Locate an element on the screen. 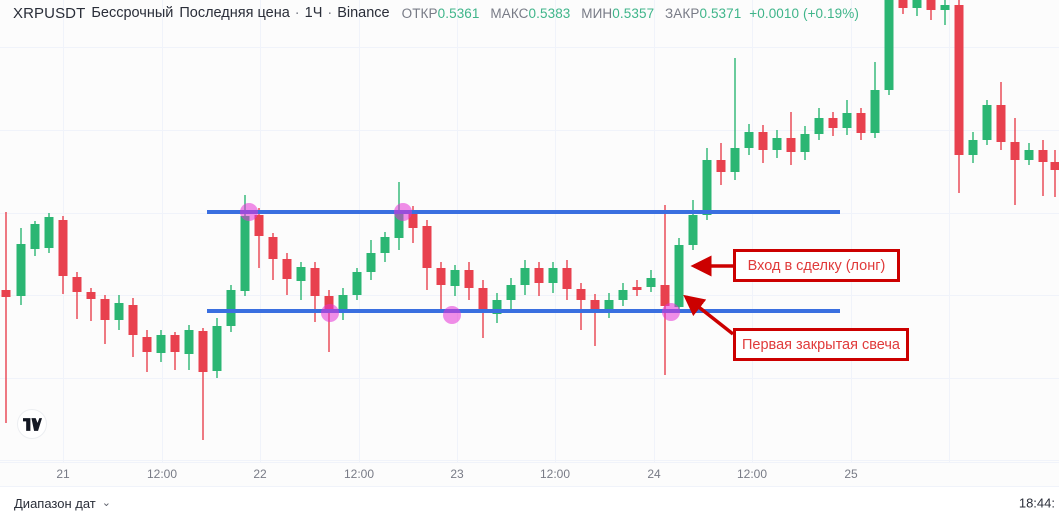 The height and width of the screenshot is (519, 1059). exchange-label: Binance is located at coordinates (363, 13).